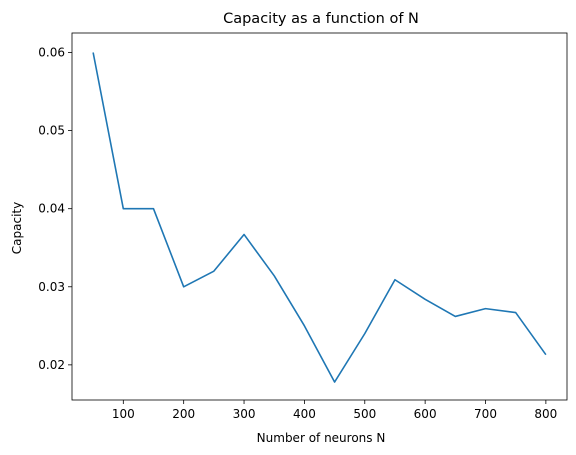 Image resolution: width=576 pixels, height=455 pixels. I want to click on x-axis: 100 200 300 400 500 600 700 800, so click(334, 410).